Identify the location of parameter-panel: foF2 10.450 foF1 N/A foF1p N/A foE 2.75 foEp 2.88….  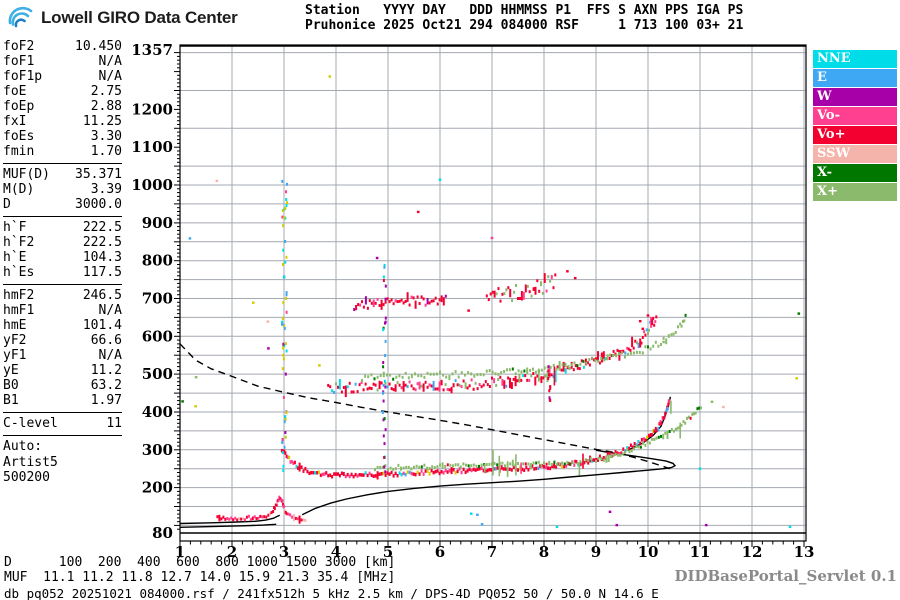
(62, 262).